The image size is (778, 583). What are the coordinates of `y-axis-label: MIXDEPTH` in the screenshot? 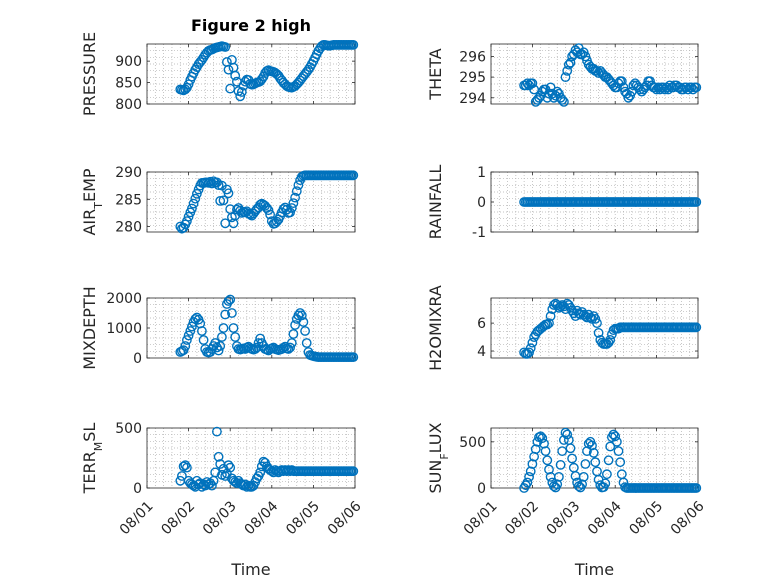 It's located at (89, 327).